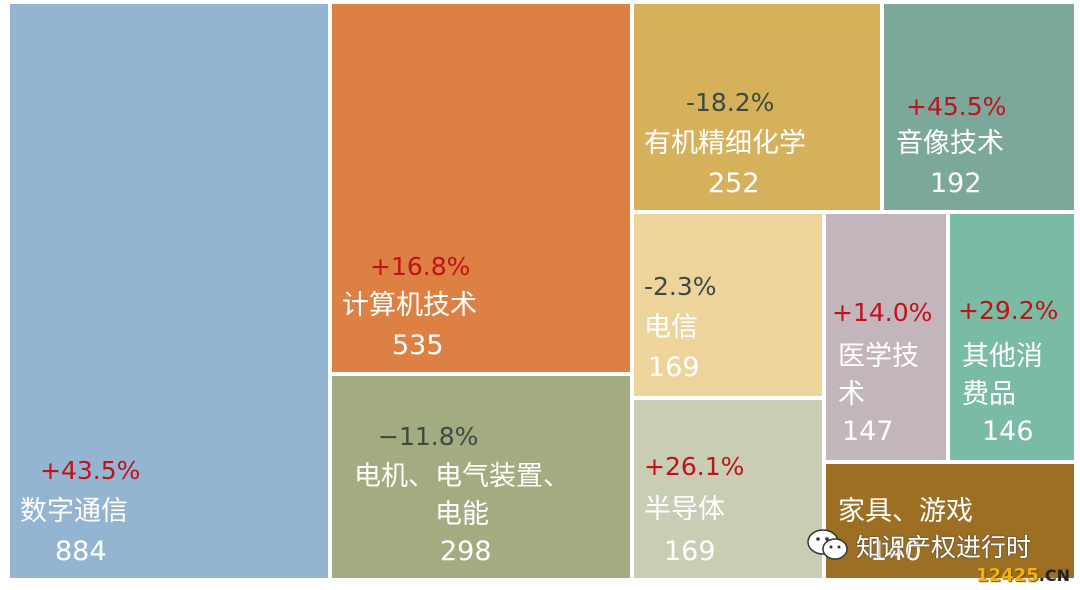 Image resolution: width=1080 pixels, height=590 pixels. I want to click on tile-value-label: 192, so click(956, 183).